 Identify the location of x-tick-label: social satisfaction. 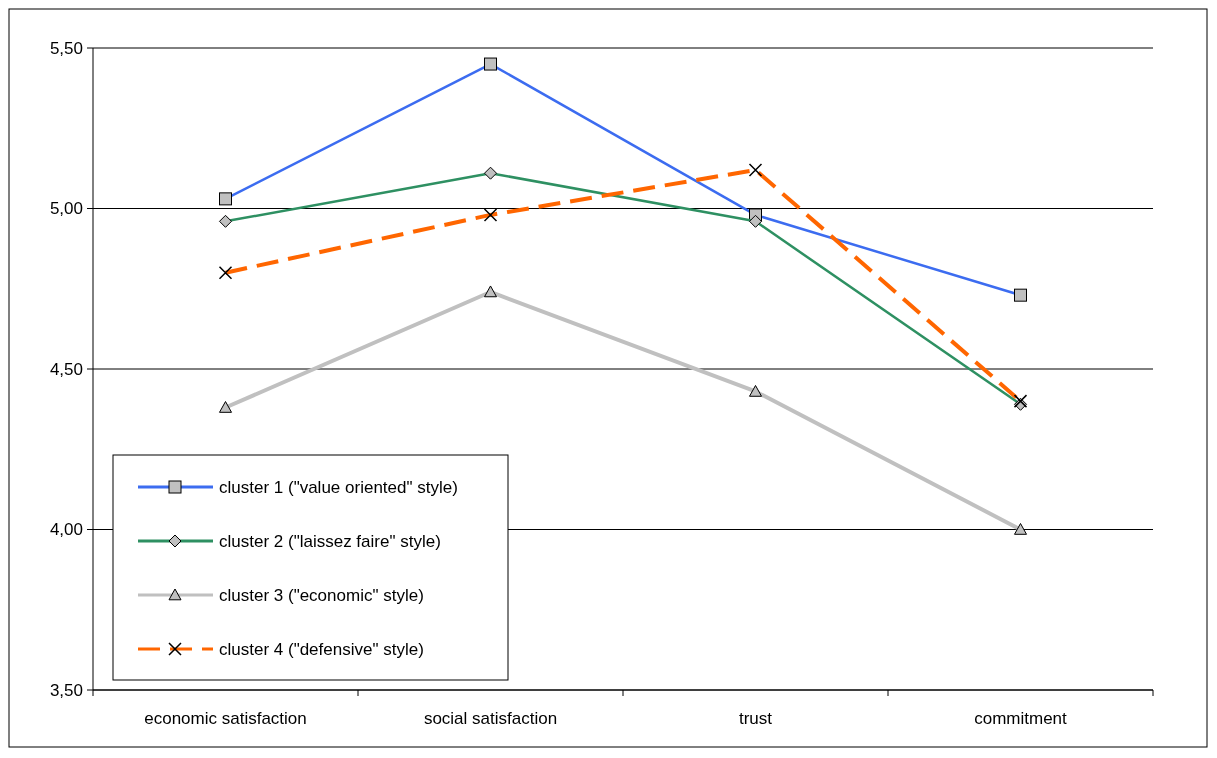
(490, 718).